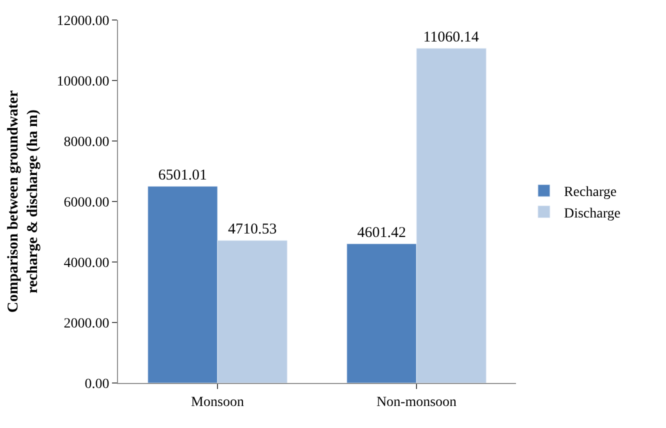 The width and height of the screenshot is (666, 428). Describe the element at coordinates (83, 82) in the screenshot. I see `y-tick-label: 10000.00` at that location.